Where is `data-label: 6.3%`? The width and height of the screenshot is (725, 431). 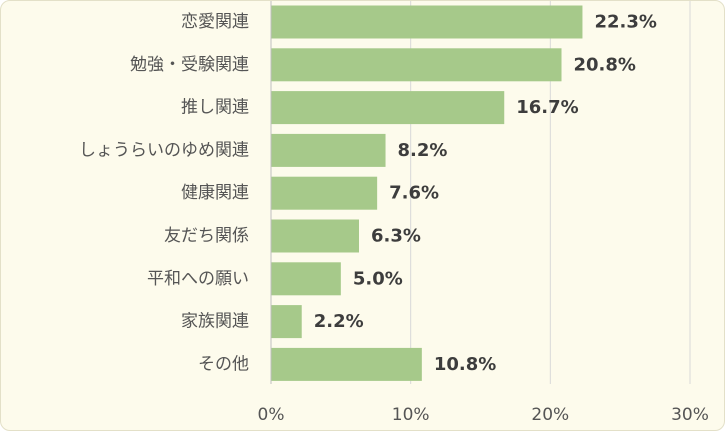
data-label: 6.3% is located at coordinates (396, 236).